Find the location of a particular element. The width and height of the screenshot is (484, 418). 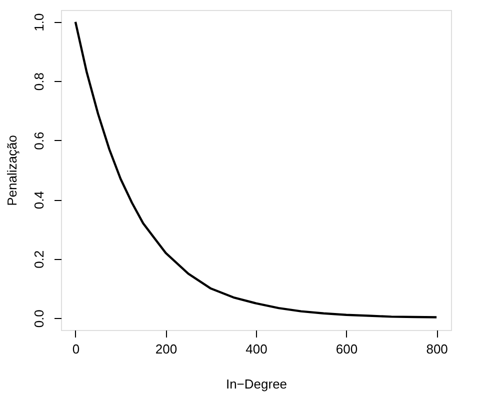

x-tick-label: 600 is located at coordinates (347, 349).